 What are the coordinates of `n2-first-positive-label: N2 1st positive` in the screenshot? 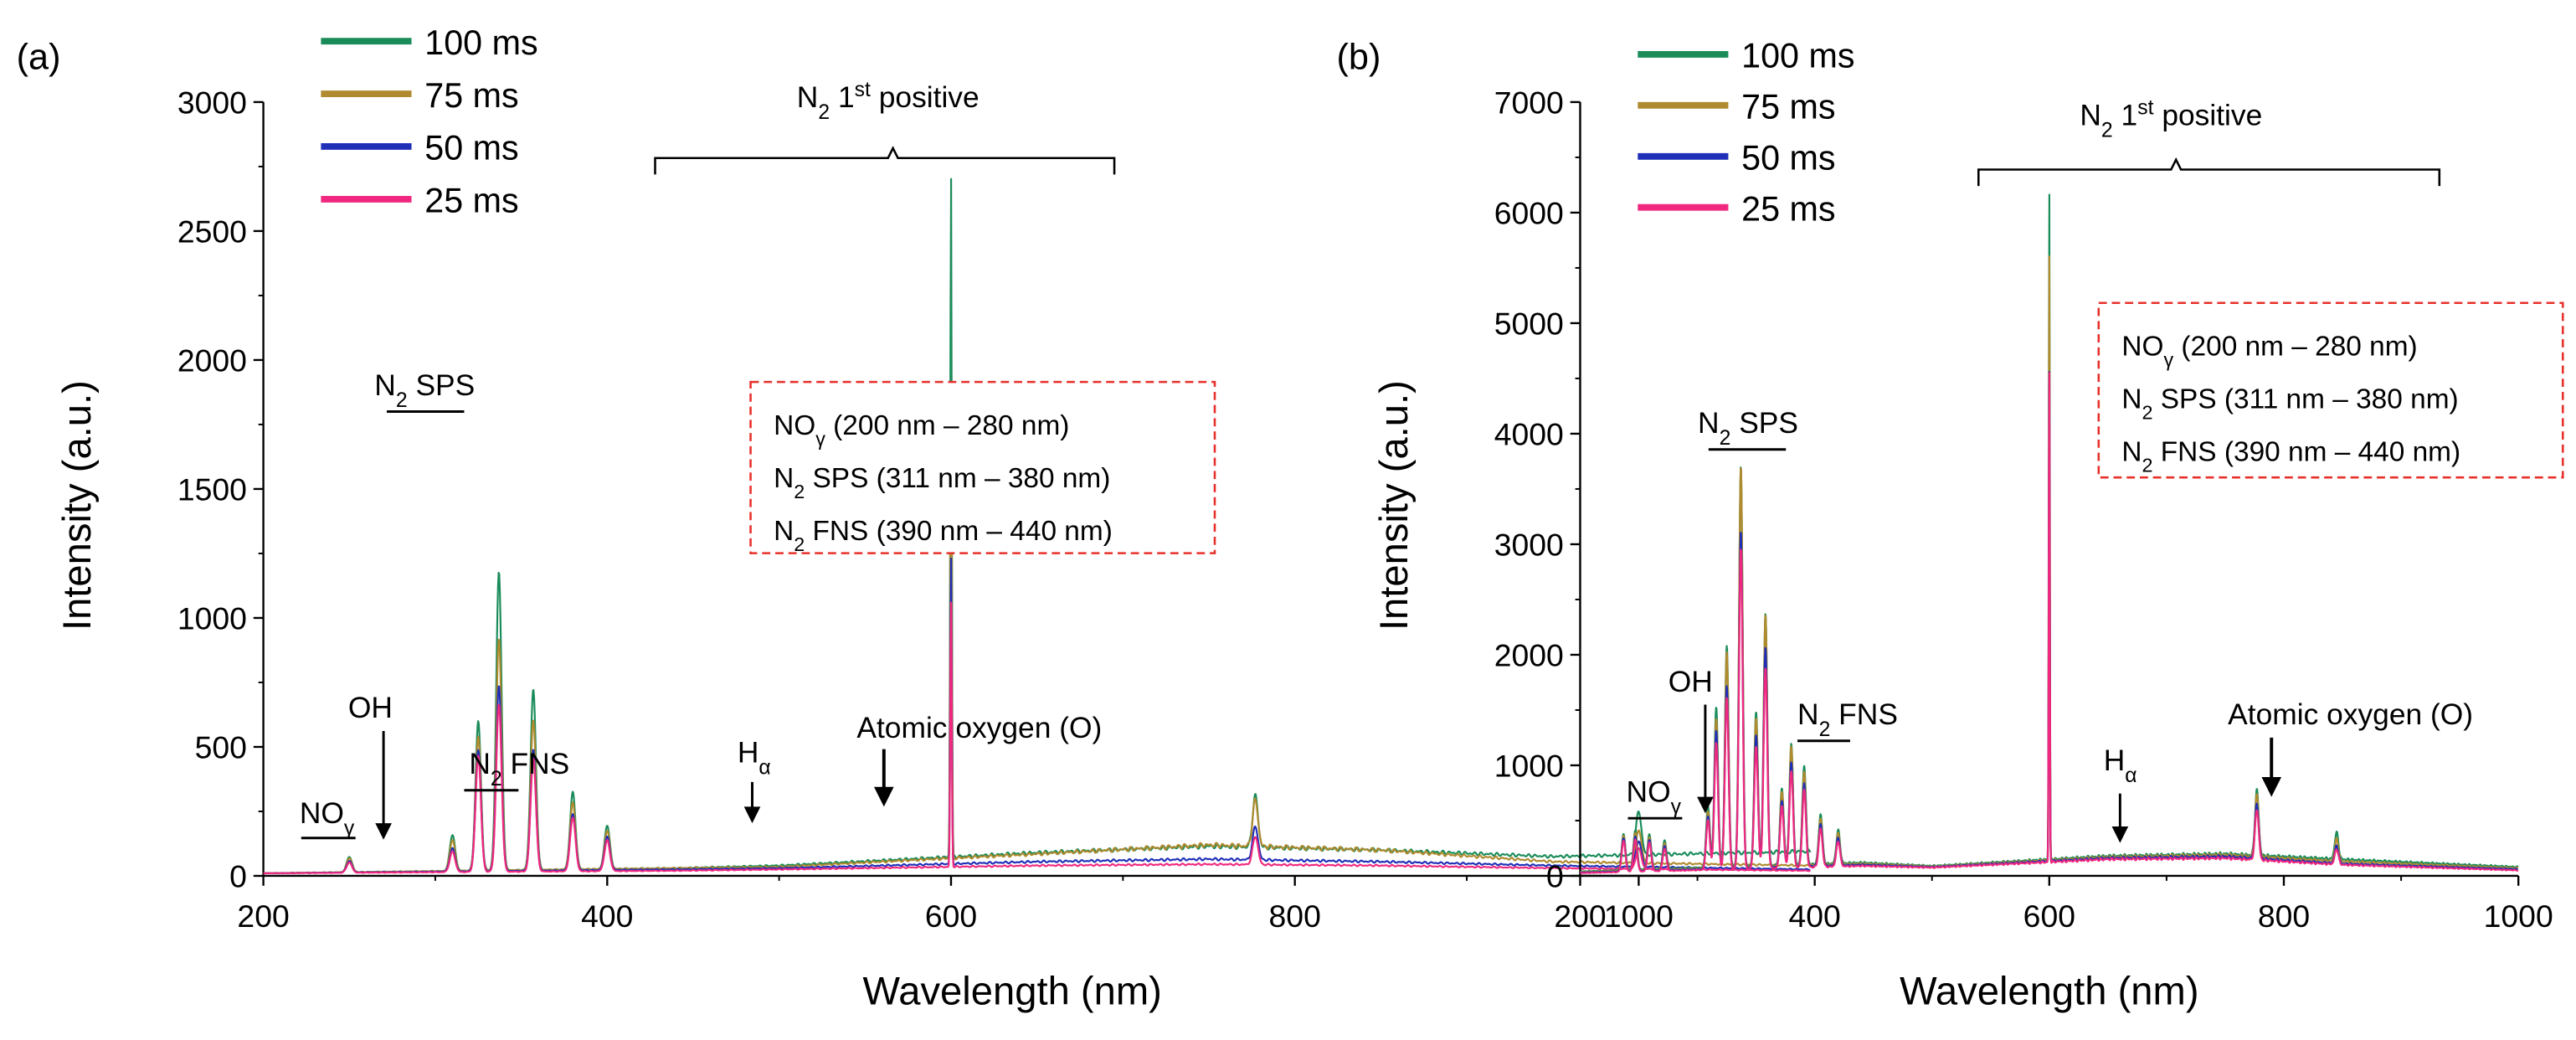 It's located at (2171, 119).